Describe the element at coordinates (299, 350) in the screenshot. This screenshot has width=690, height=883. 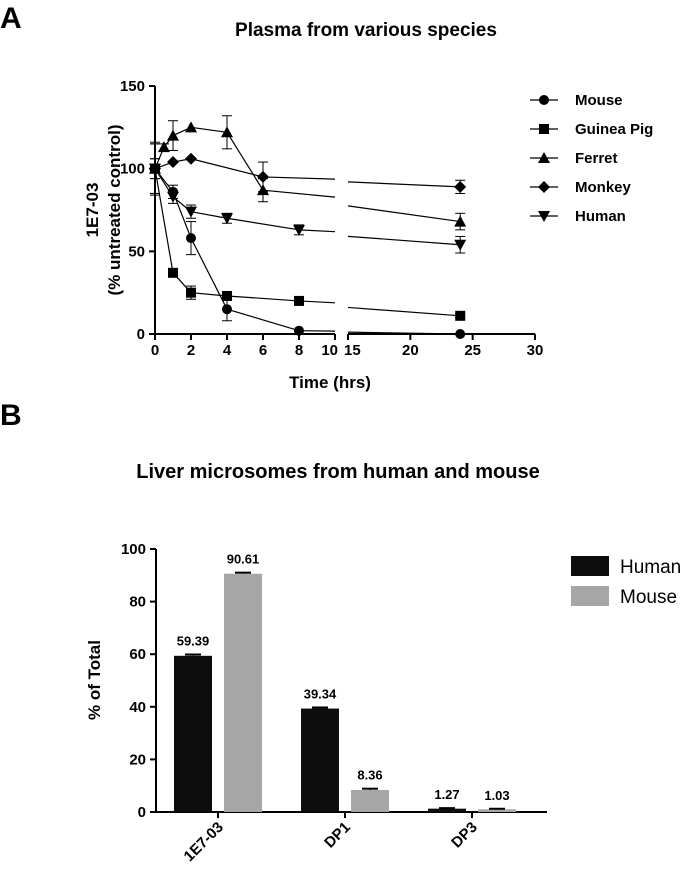
I see `panel-a-x-tick-label: 8` at that location.